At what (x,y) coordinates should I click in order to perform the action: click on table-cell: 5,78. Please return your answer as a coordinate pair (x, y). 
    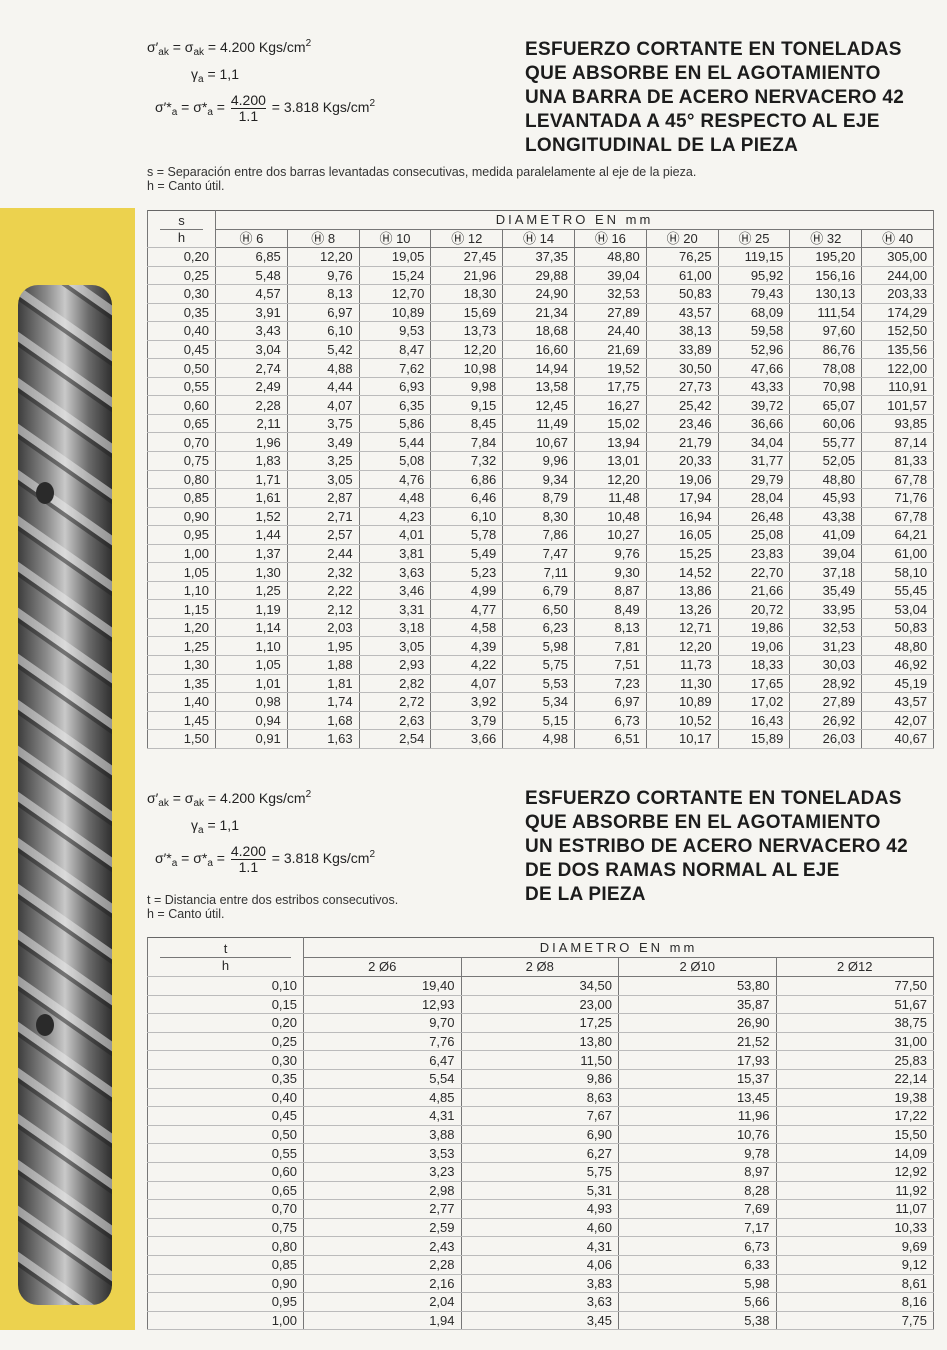
    Looking at the image, I should click on (467, 535).